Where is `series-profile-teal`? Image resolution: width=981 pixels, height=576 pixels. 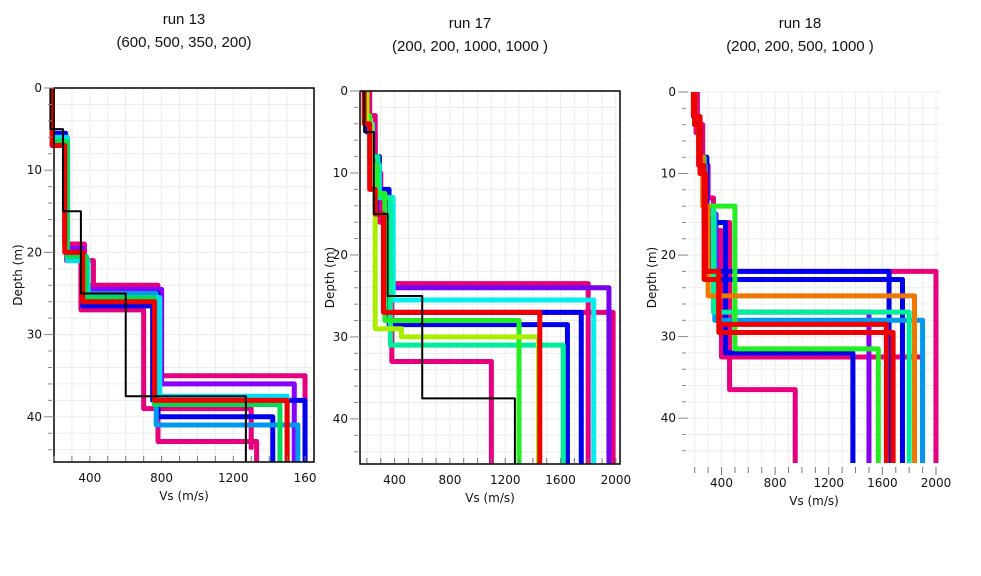 series-profile-teal is located at coordinates (465, 277).